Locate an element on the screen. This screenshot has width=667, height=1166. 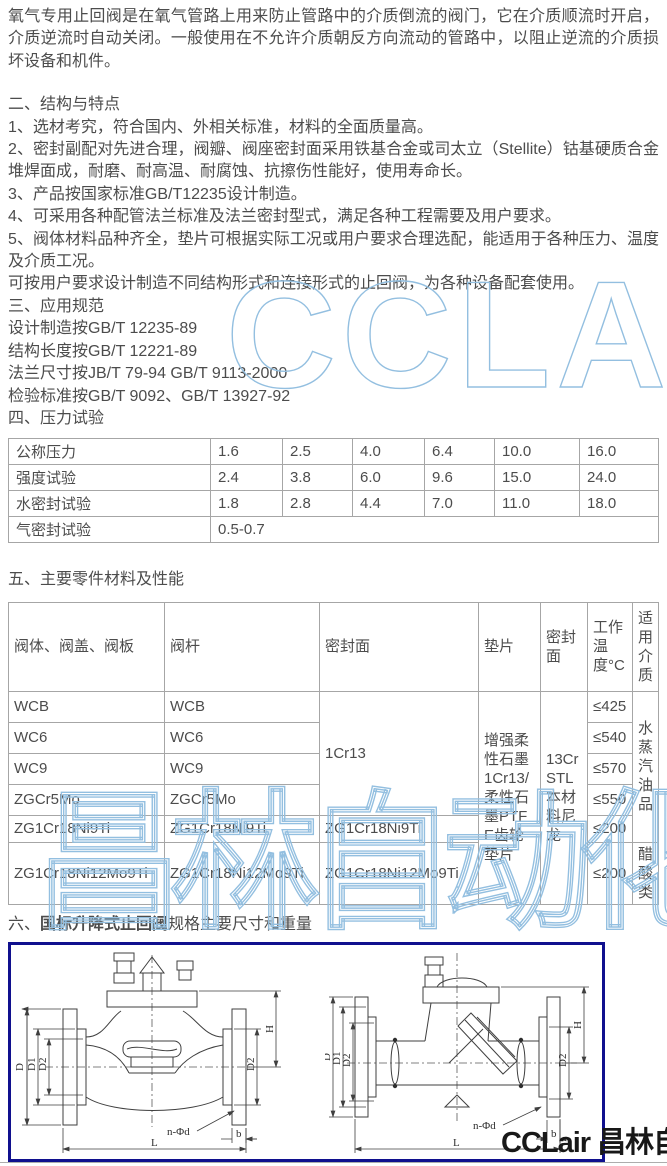
cell: 11.0 is located at coordinates (537, 504).